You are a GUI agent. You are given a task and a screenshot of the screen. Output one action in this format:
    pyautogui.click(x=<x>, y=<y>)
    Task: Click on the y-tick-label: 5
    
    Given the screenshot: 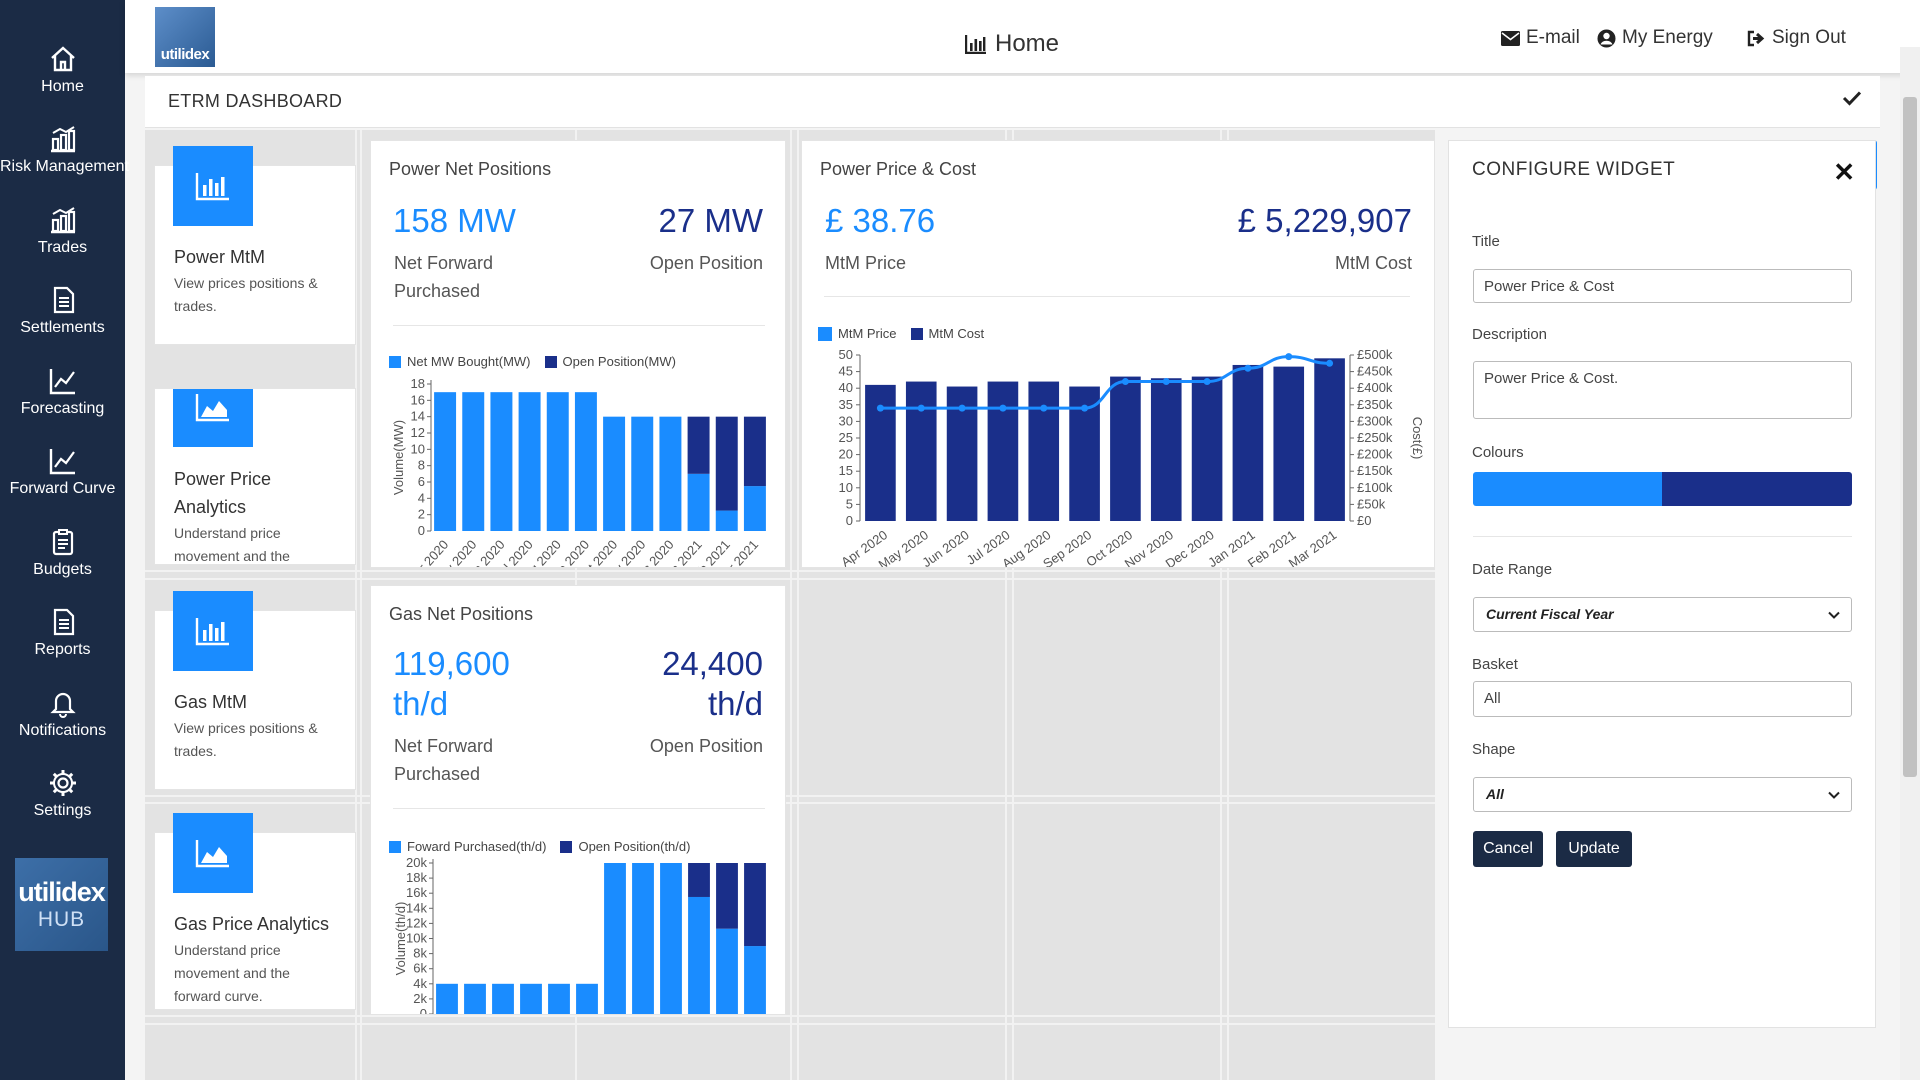 What is the action you would take?
    pyautogui.click(x=849, y=503)
    